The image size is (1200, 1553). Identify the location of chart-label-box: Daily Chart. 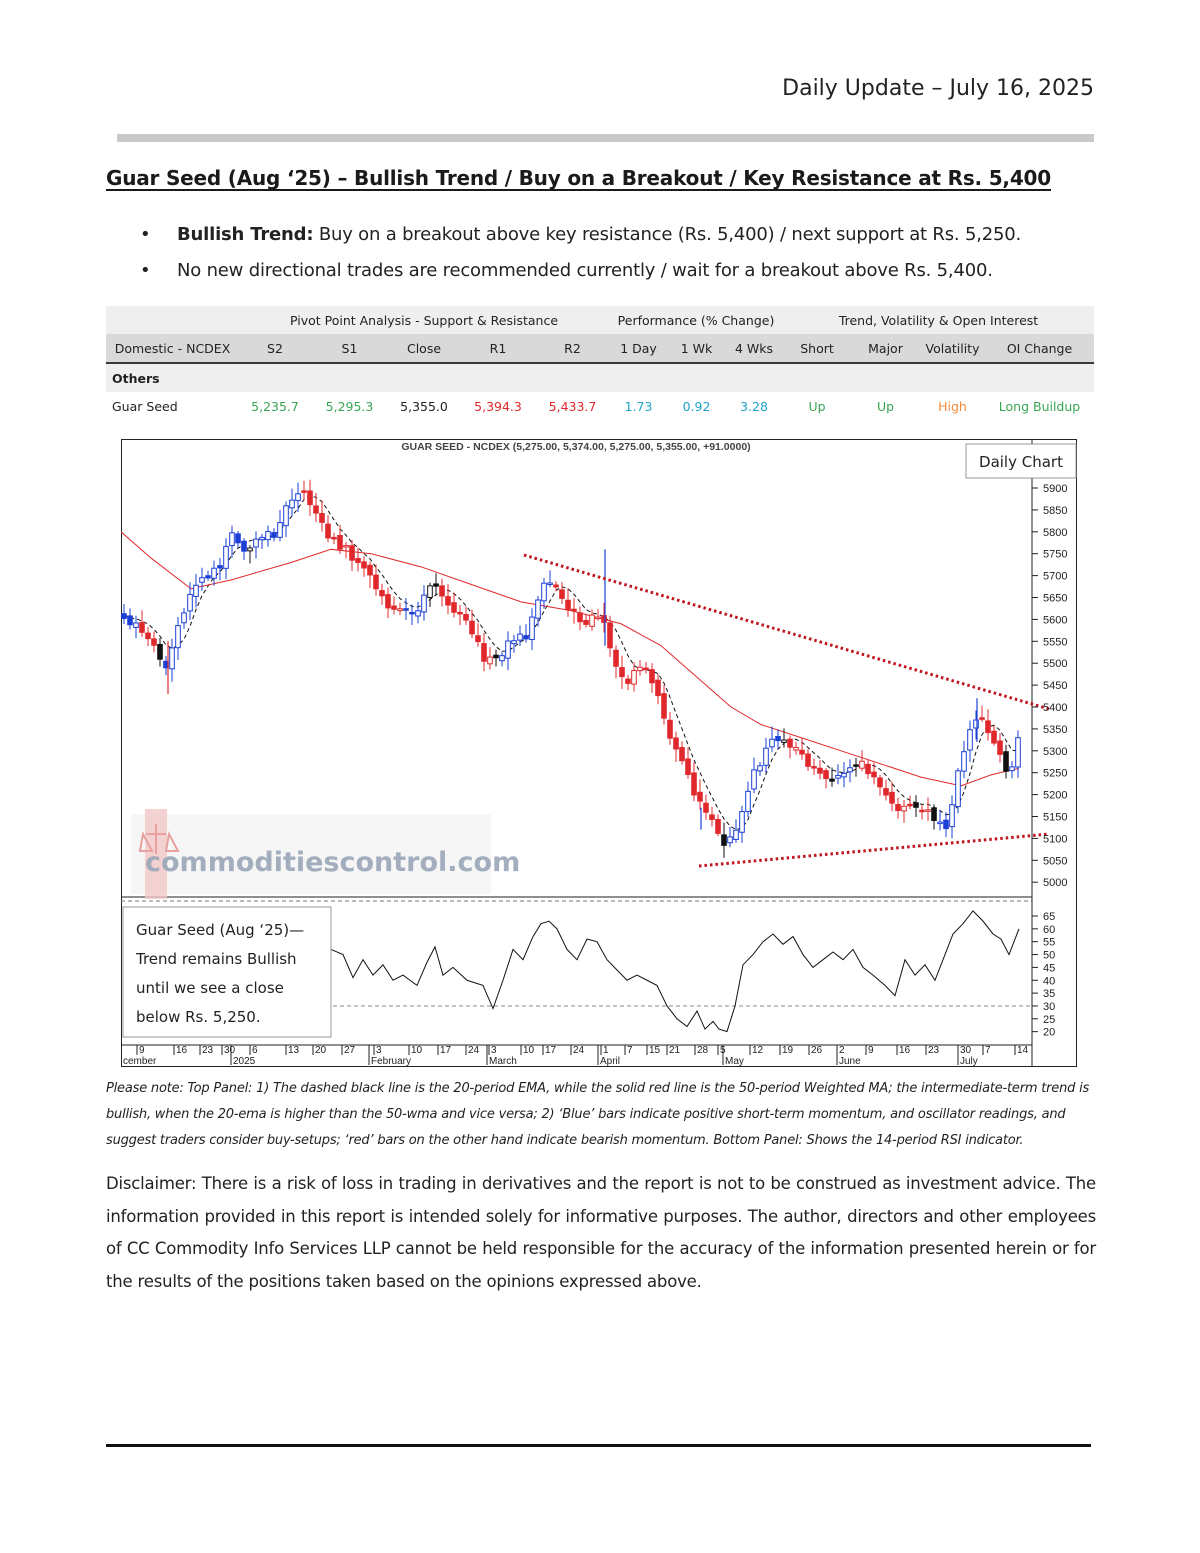
(1021, 461).